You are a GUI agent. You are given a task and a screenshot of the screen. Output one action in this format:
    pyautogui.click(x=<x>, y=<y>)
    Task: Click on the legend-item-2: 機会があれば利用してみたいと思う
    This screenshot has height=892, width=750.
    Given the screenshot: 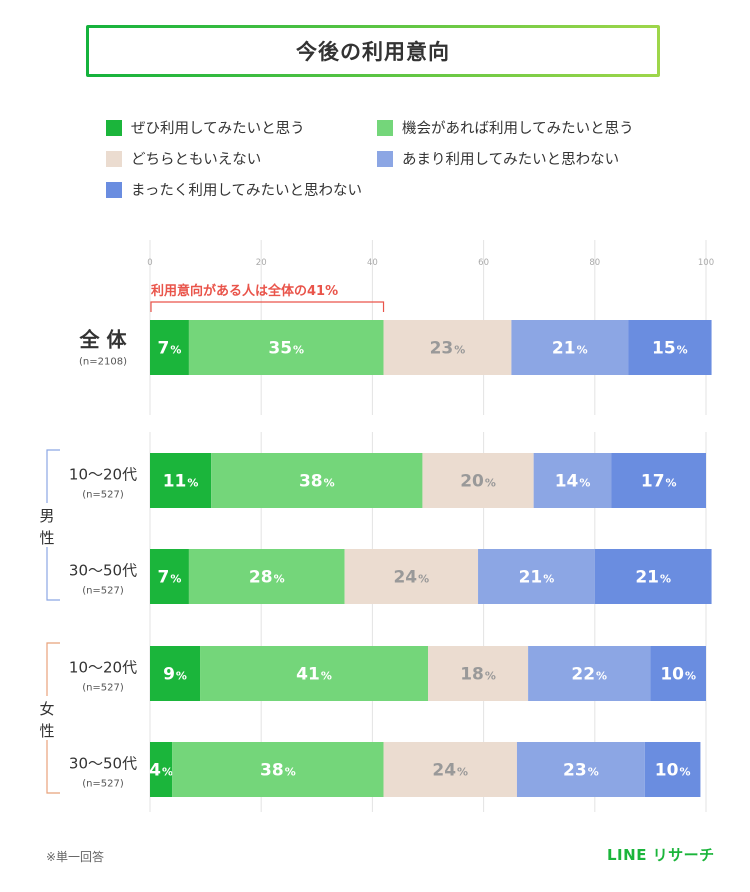 What is the action you would take?
    pyautogui.click(x=505, y=127)
    